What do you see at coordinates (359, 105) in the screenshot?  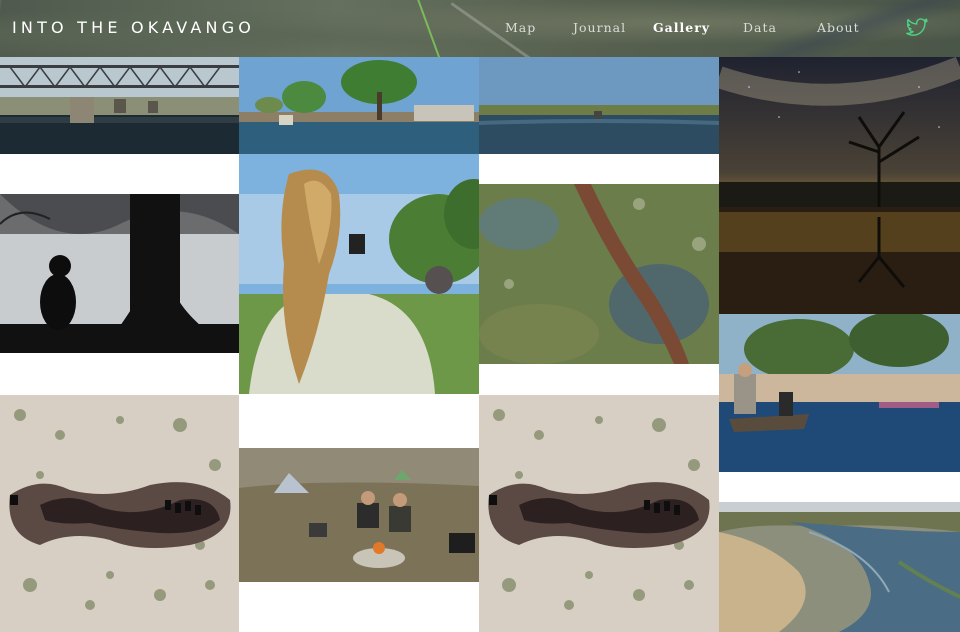 I see `gallery-photo-trees-river` at bounding box center [359, 105].